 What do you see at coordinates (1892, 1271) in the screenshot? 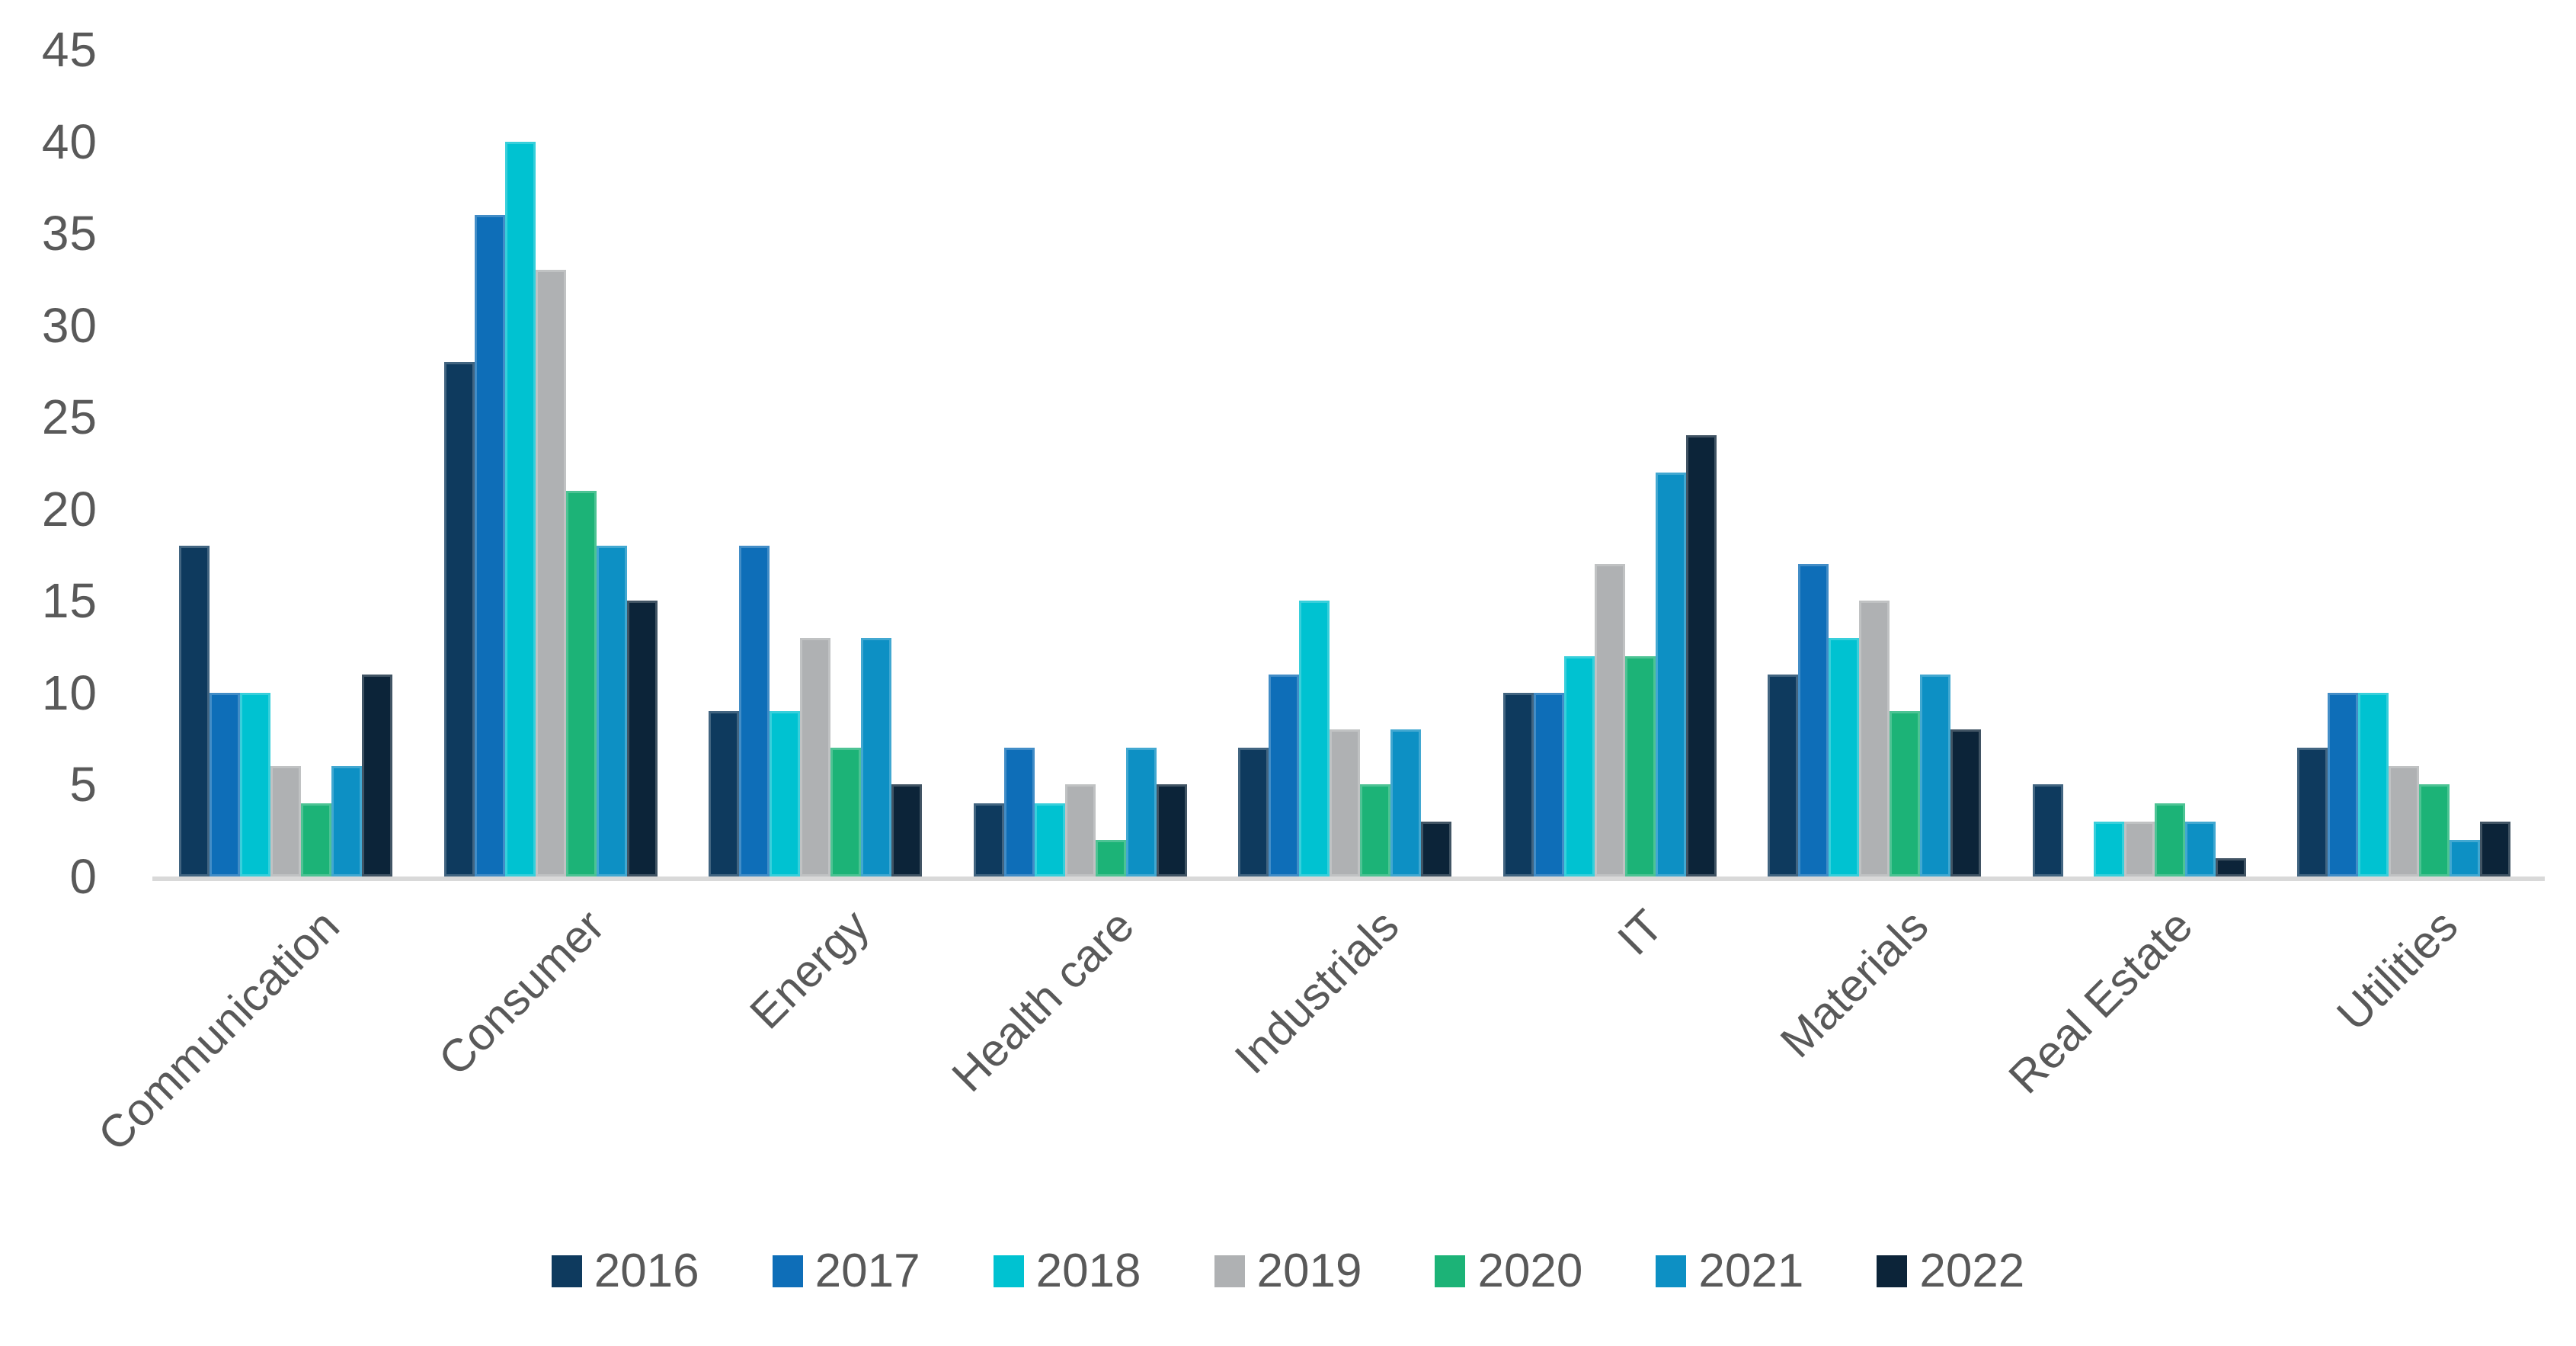
I see `legend-swatch-2022` at bounding box center [1892, 1271].